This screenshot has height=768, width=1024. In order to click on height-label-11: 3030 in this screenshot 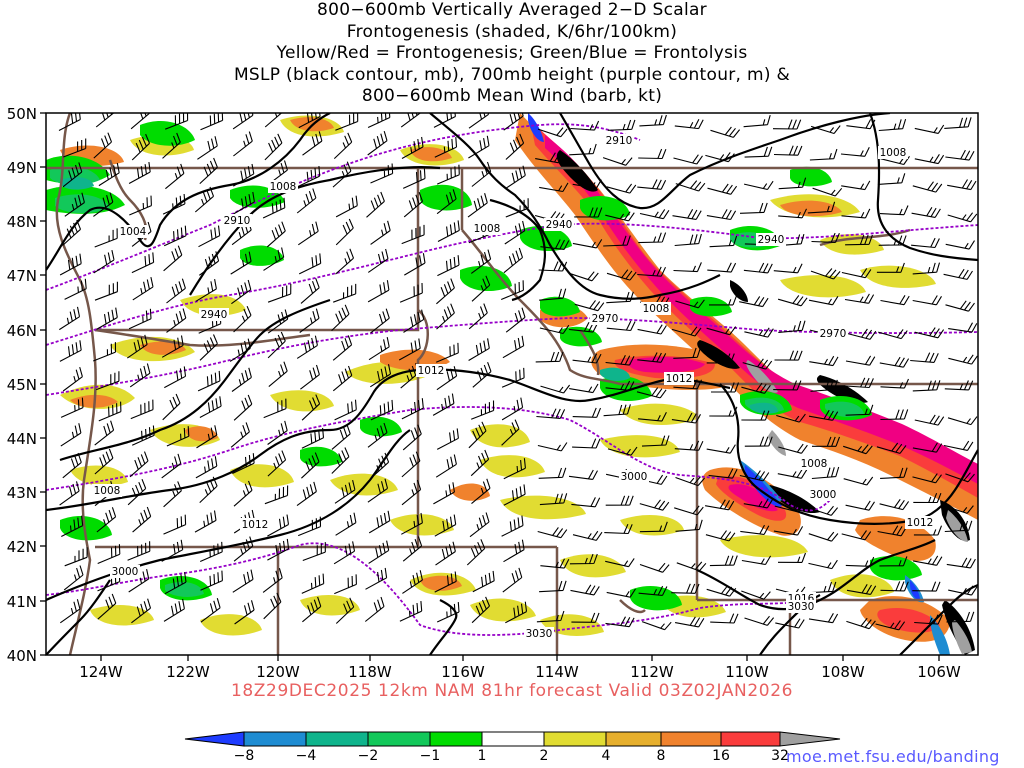, I will do `click(801, 606)`.